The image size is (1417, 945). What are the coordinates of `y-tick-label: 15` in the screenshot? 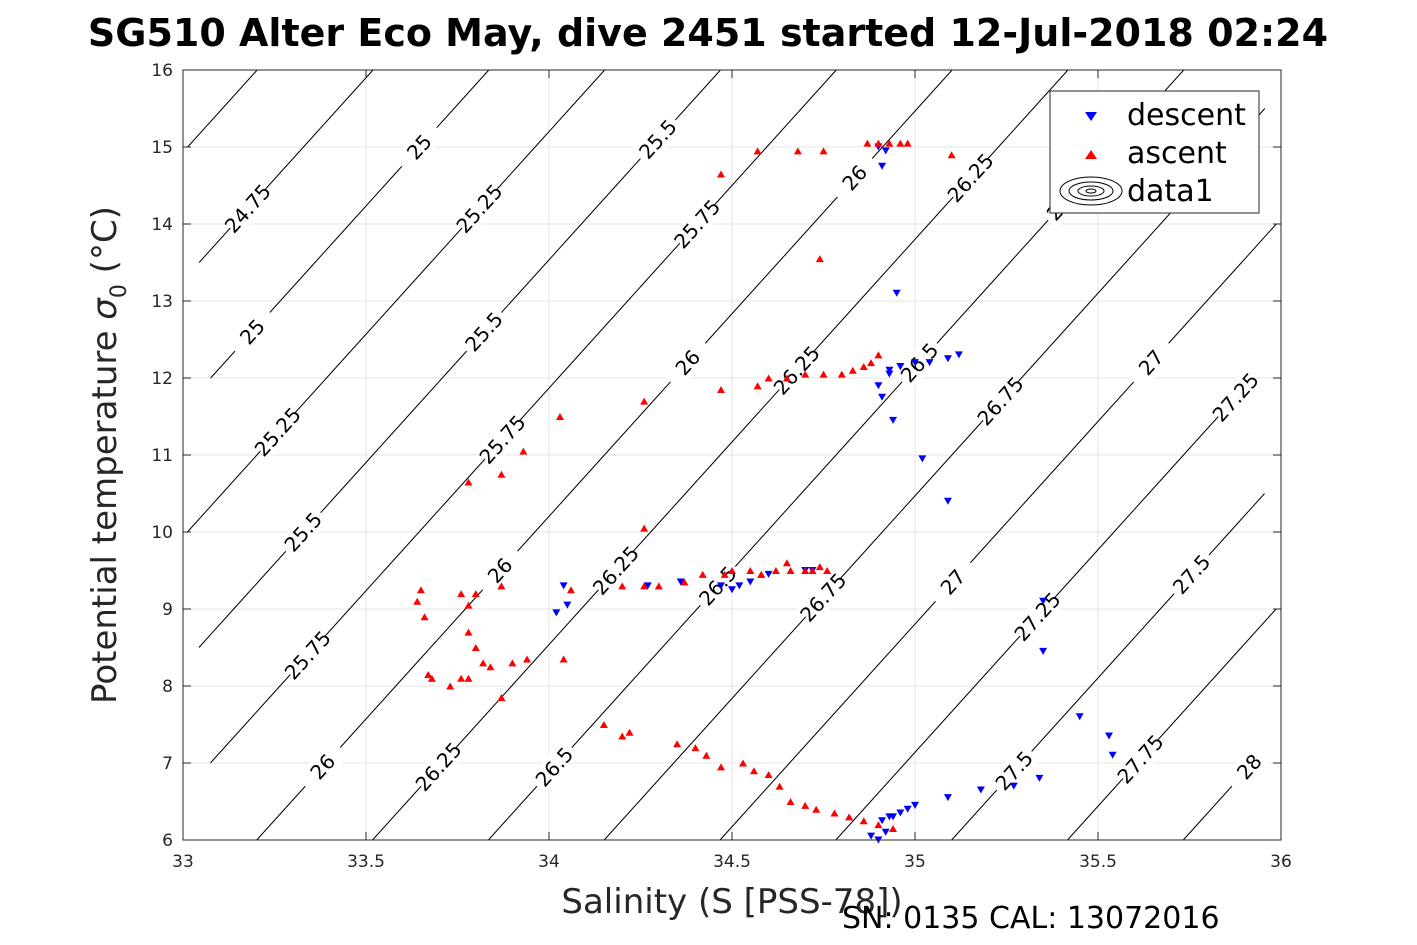 It's located at (162, 148).